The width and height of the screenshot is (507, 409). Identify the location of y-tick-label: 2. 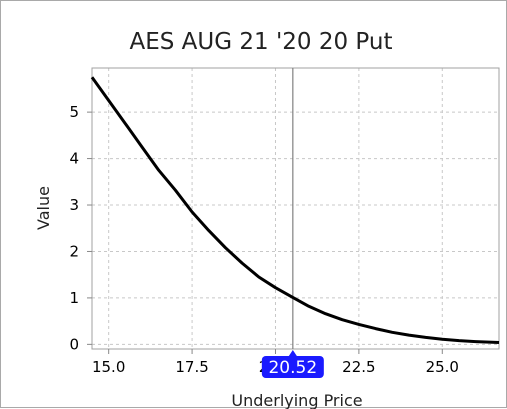
(74, 251).